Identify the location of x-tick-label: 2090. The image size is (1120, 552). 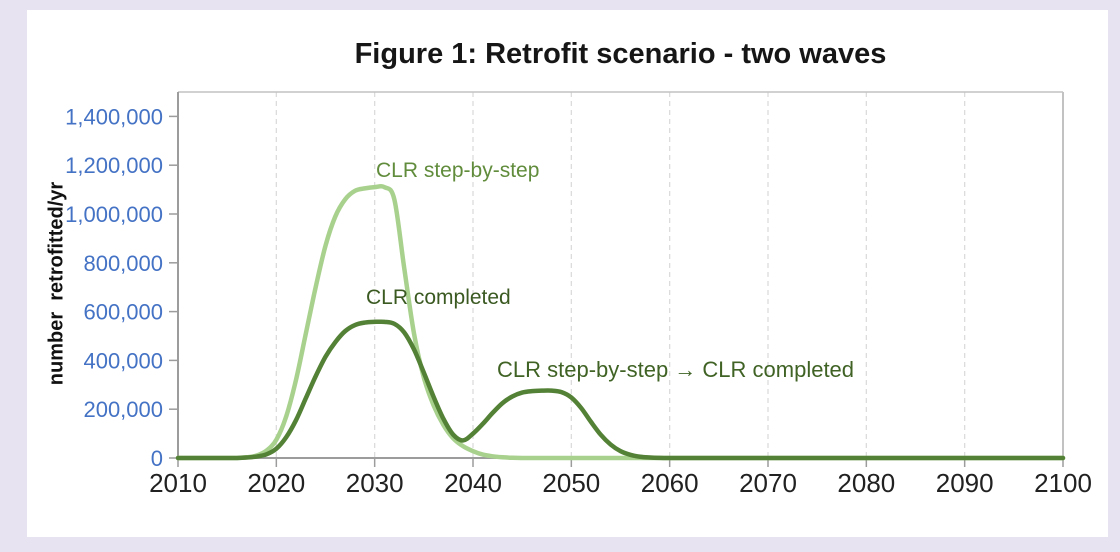
(965, 483).